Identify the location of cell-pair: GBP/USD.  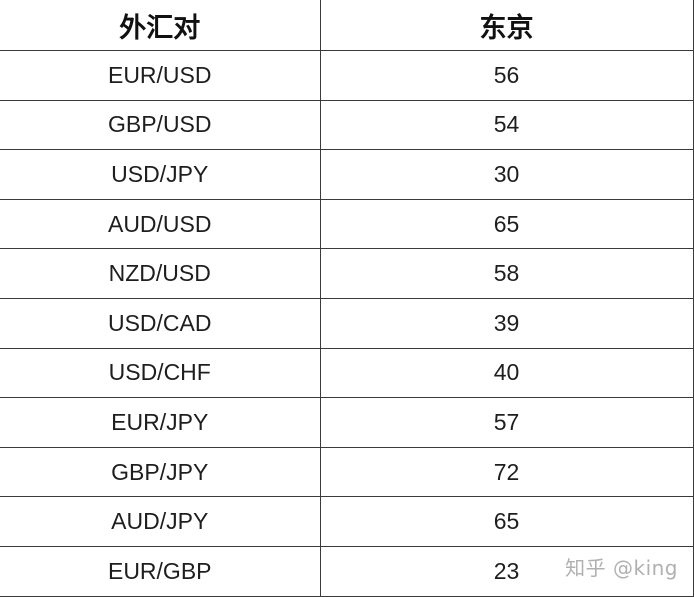
(160, 125).